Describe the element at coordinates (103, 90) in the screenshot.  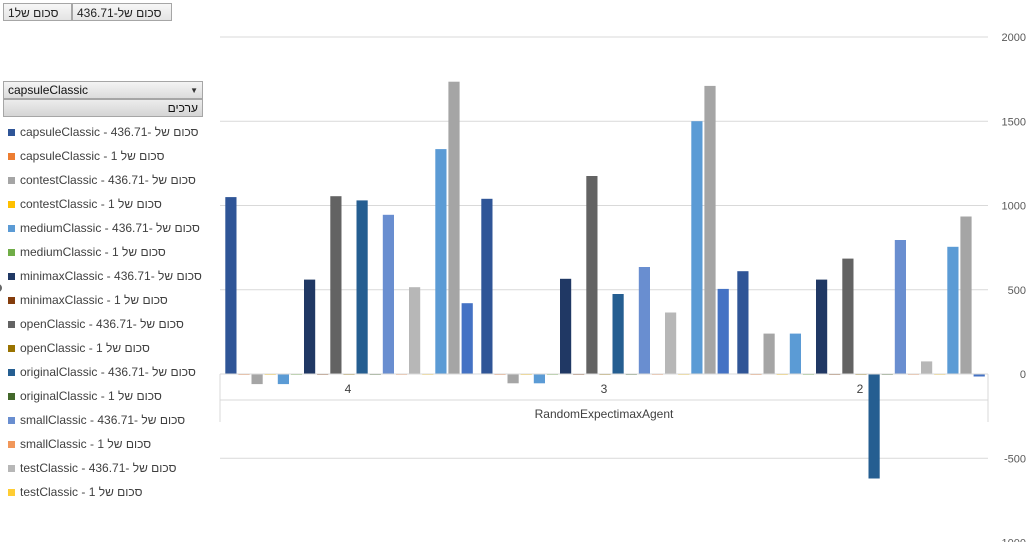
I see `filter-dropdown: capsuleClassic ▼` at that location.